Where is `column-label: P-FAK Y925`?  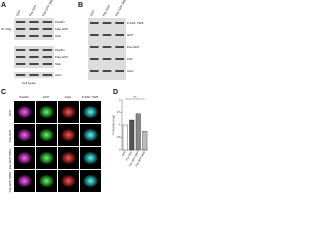
column-label: P-FAK Y925 is located at coordinates (90, 97).